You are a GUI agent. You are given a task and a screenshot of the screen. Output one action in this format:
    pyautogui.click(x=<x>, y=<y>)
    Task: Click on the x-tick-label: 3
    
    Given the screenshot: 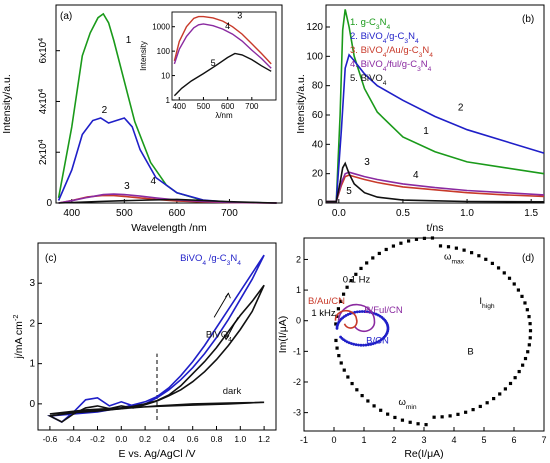 What is the action you would take?
    pyautogui.click(x=423, y=440)
    